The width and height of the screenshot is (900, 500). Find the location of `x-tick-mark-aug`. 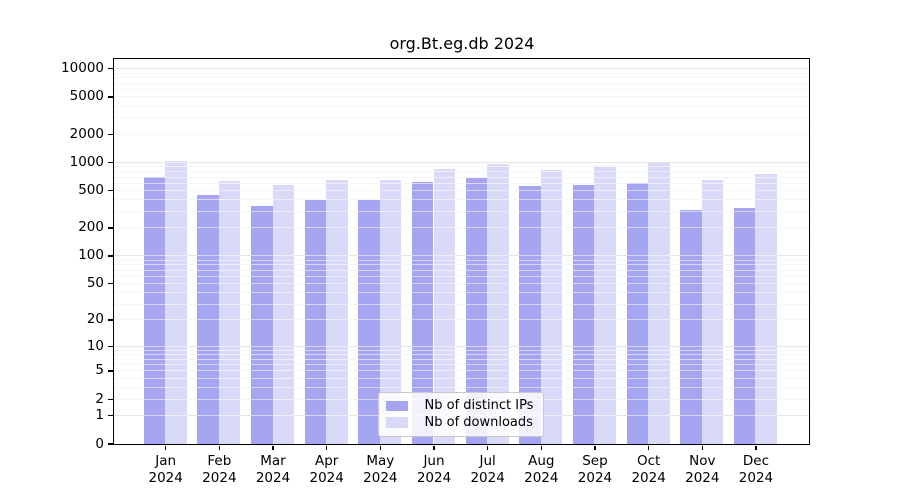

x-tick-mark-aug is located at coordinates (541, 447).